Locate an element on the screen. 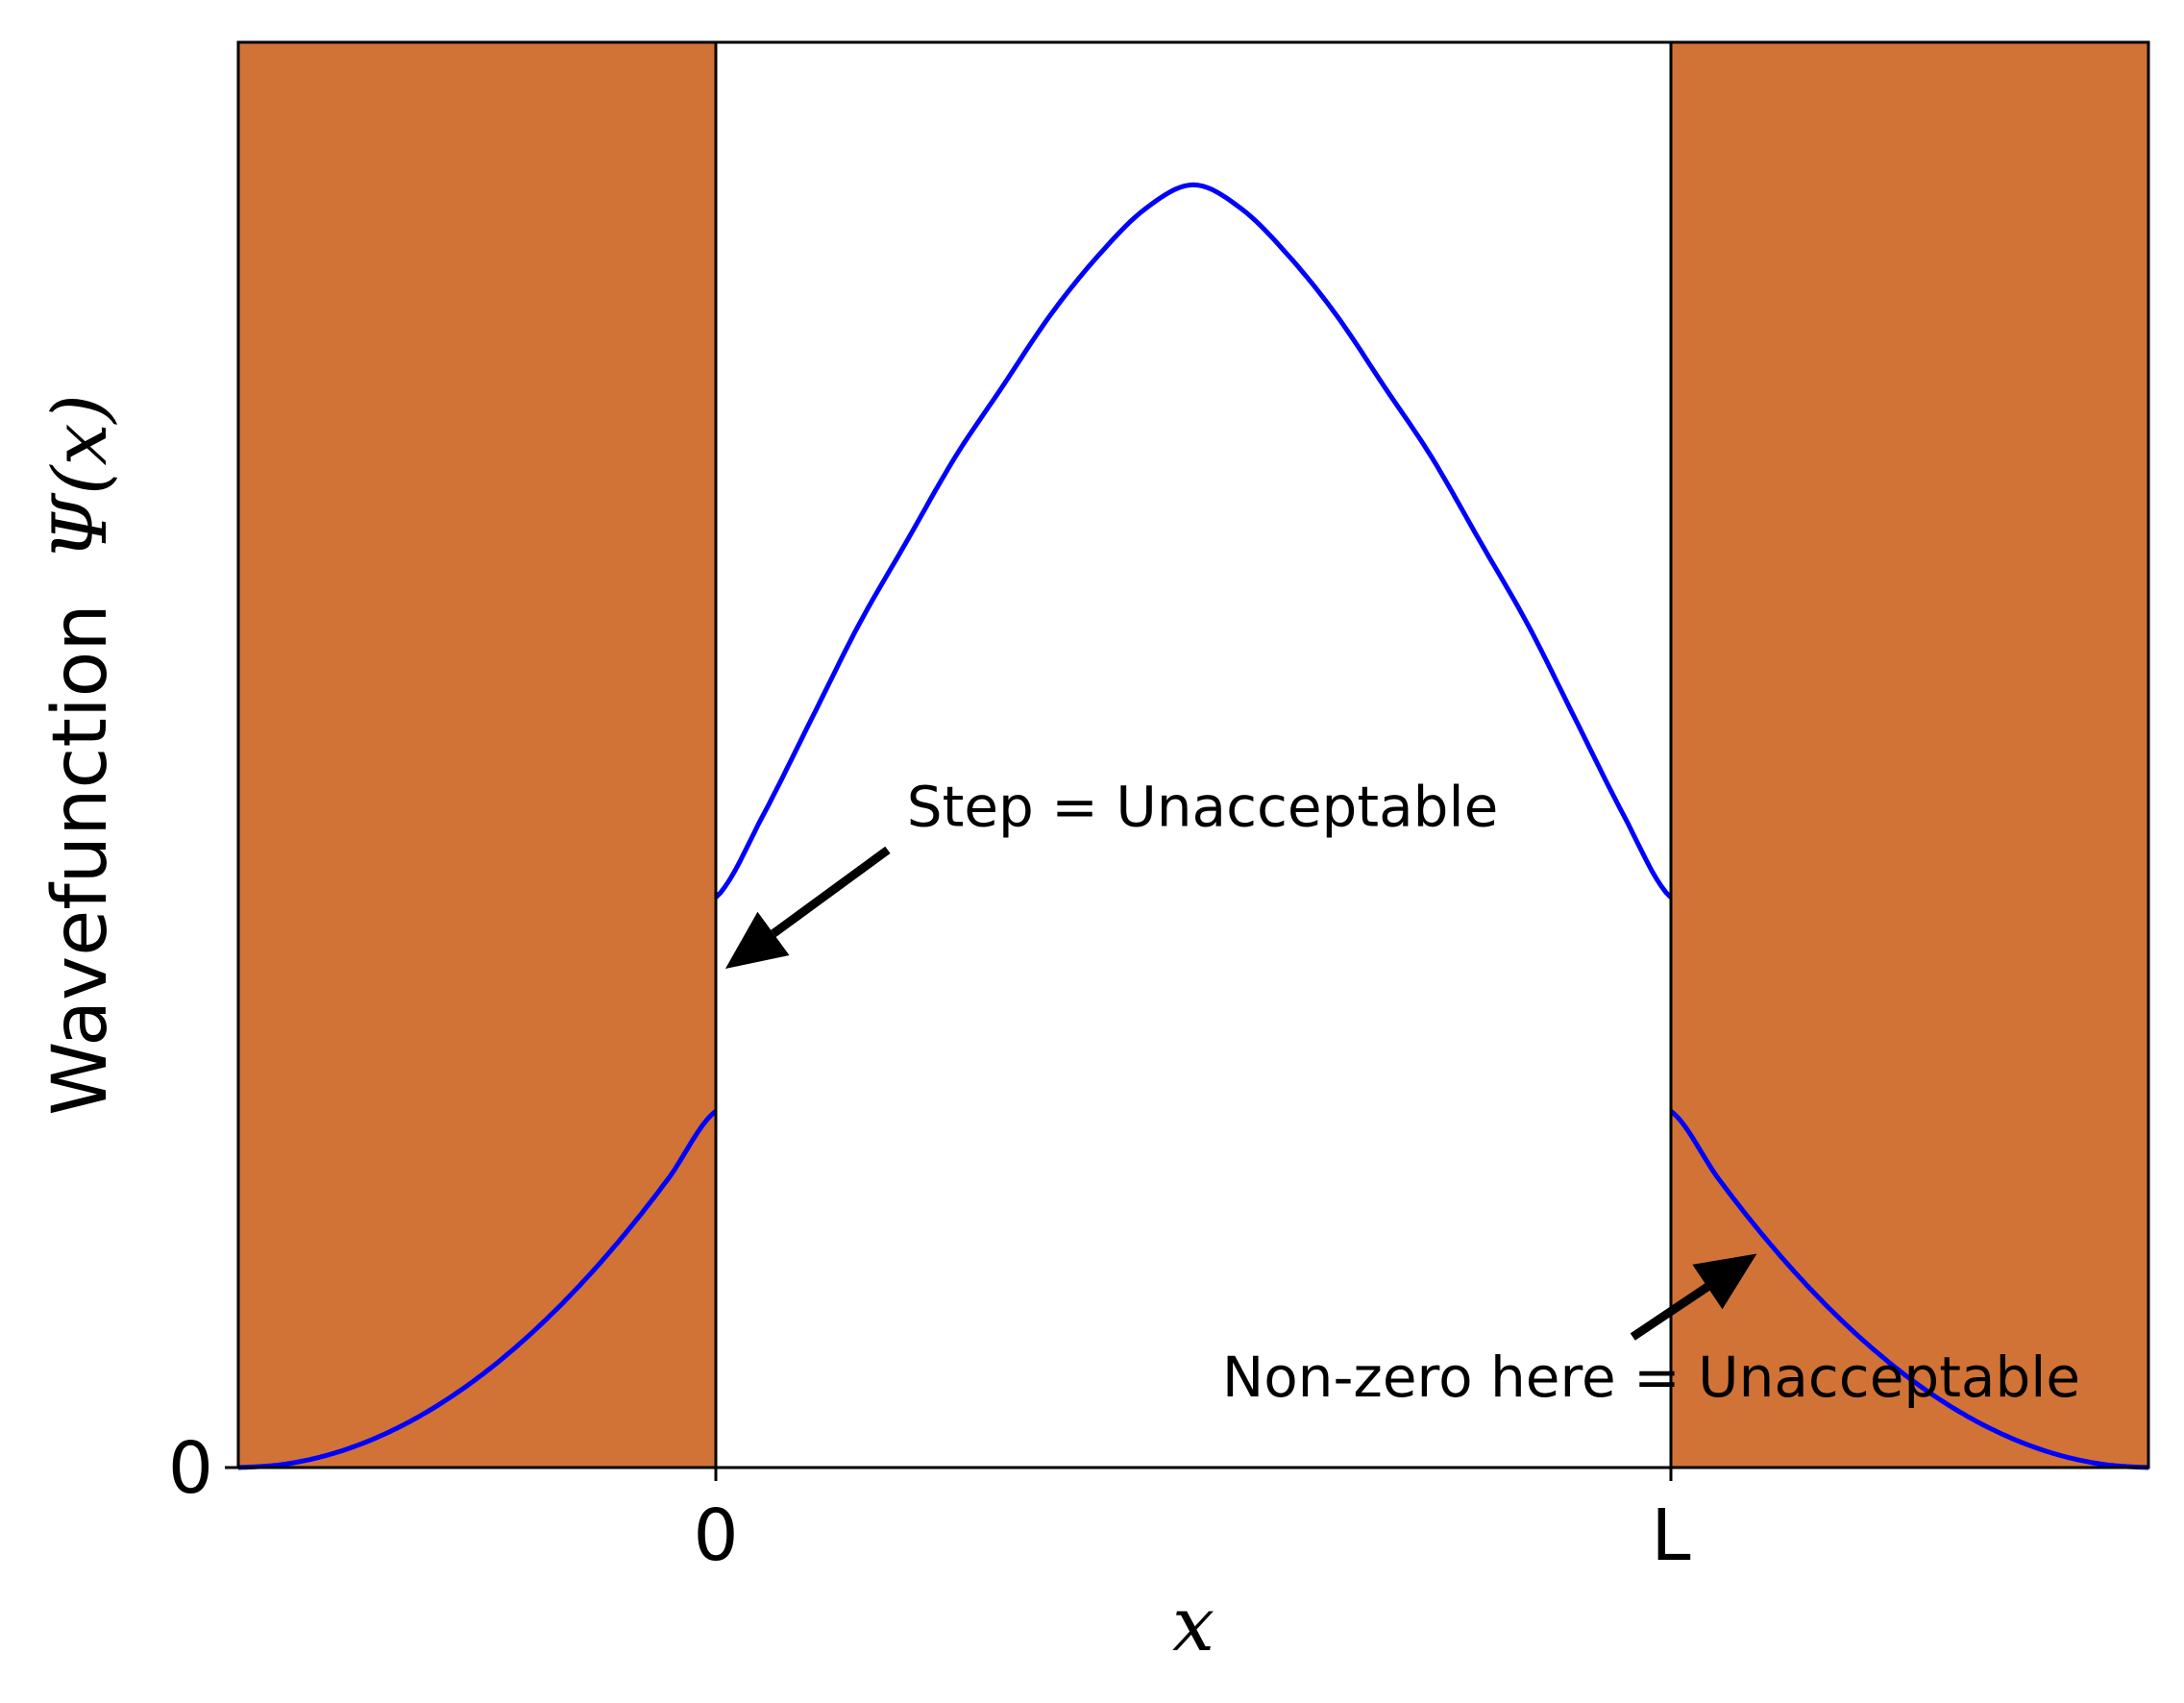 This screenshot has height=1703, width=2184. annotation-step-arrow-shaft is located at coordinates (831, 891).